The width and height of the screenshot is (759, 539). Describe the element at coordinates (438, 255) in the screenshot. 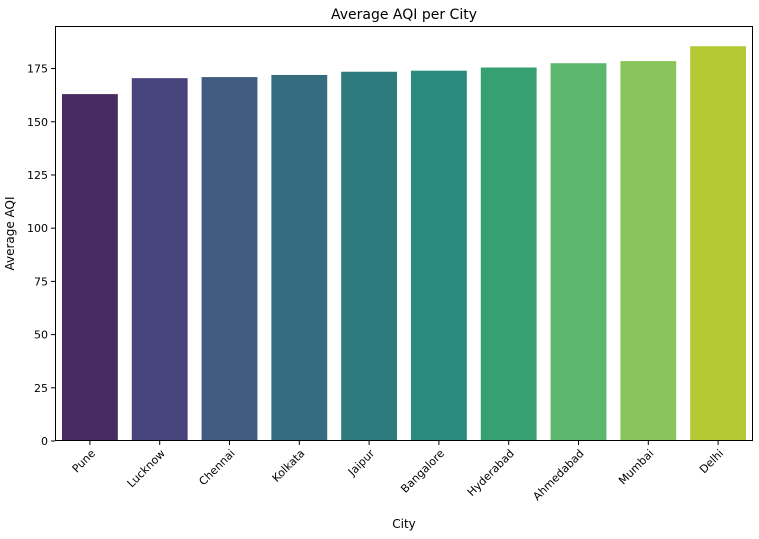

I see `bar-bangalore` at that location.